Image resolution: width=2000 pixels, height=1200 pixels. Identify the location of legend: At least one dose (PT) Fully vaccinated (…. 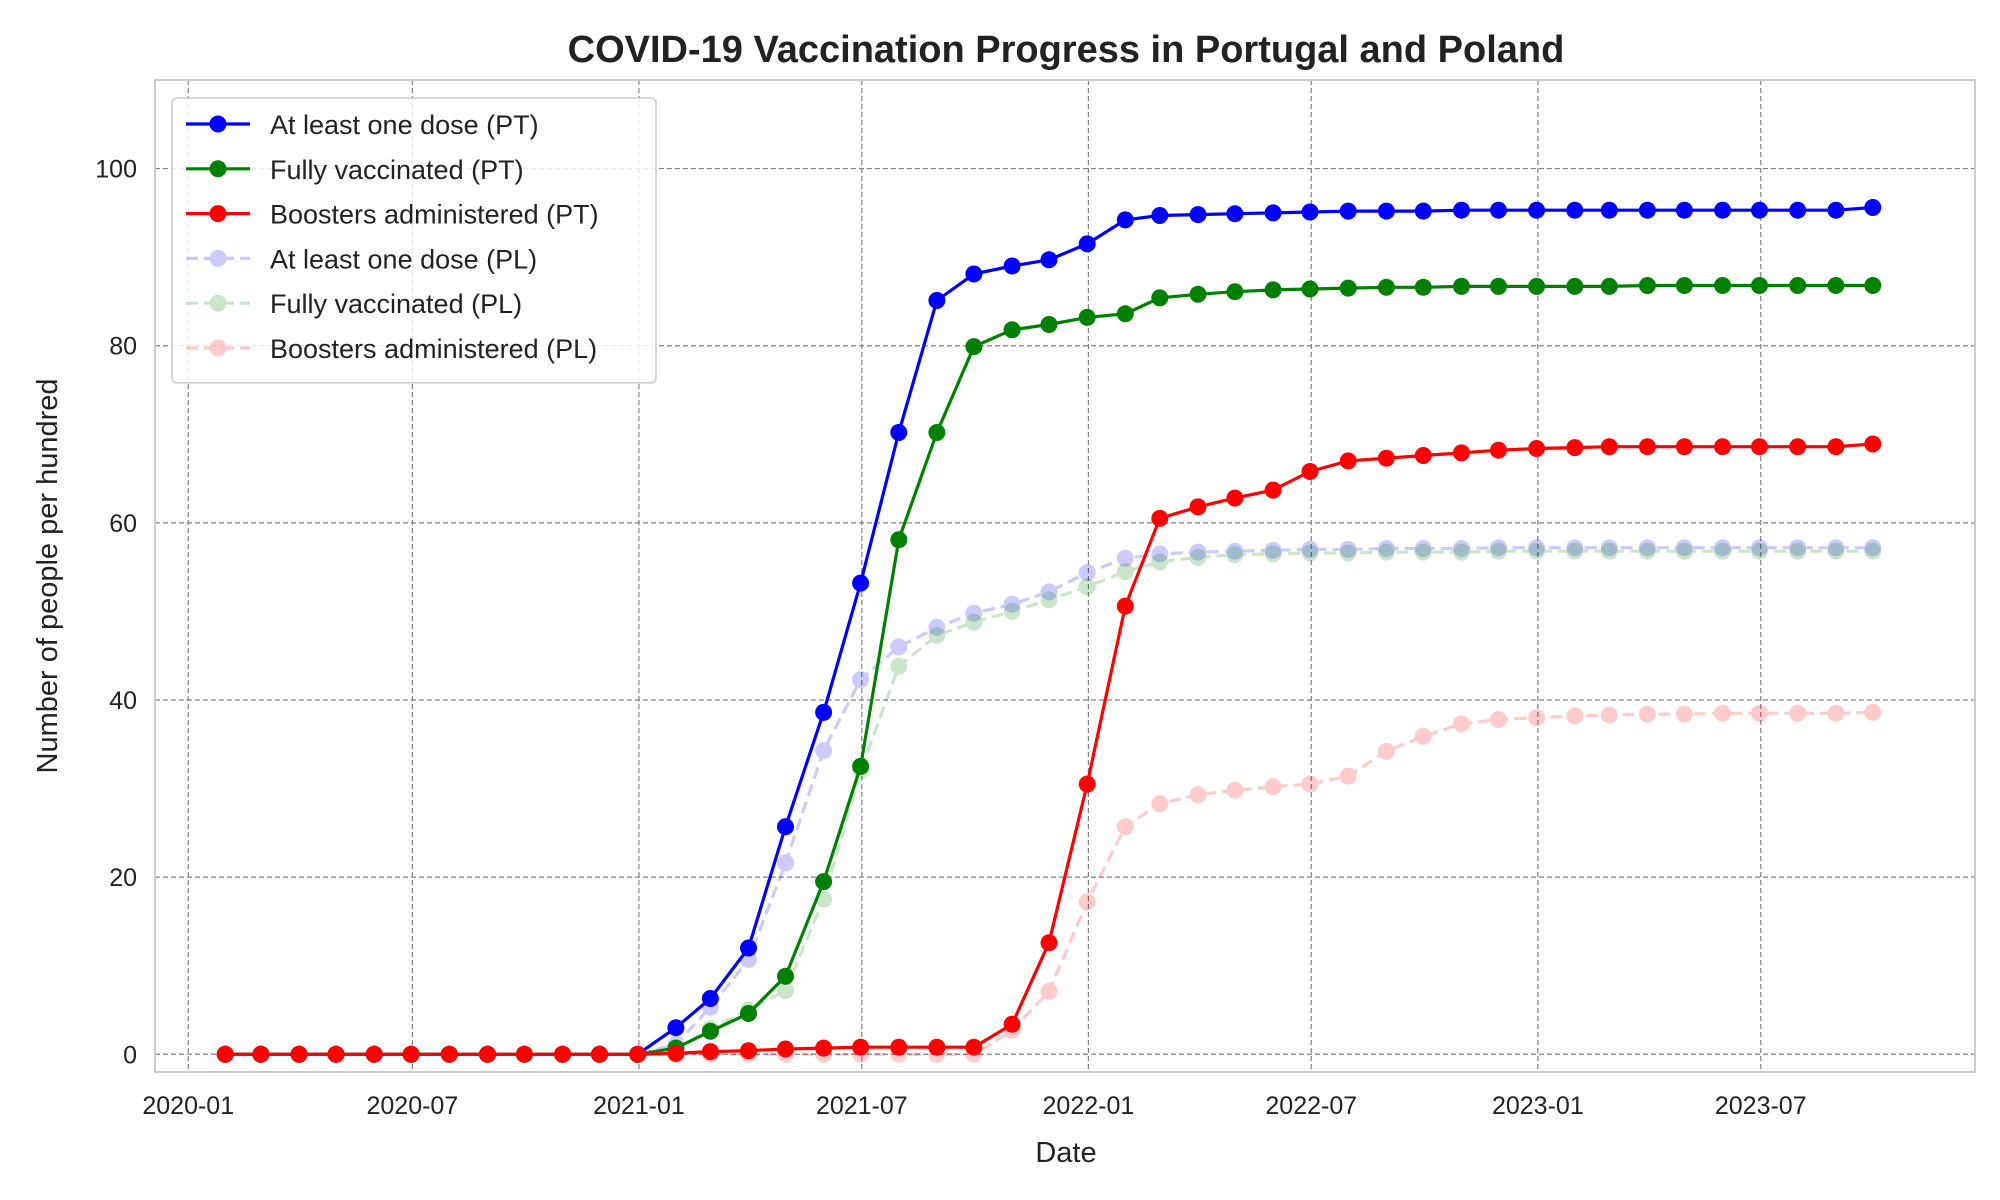
(414, 240).